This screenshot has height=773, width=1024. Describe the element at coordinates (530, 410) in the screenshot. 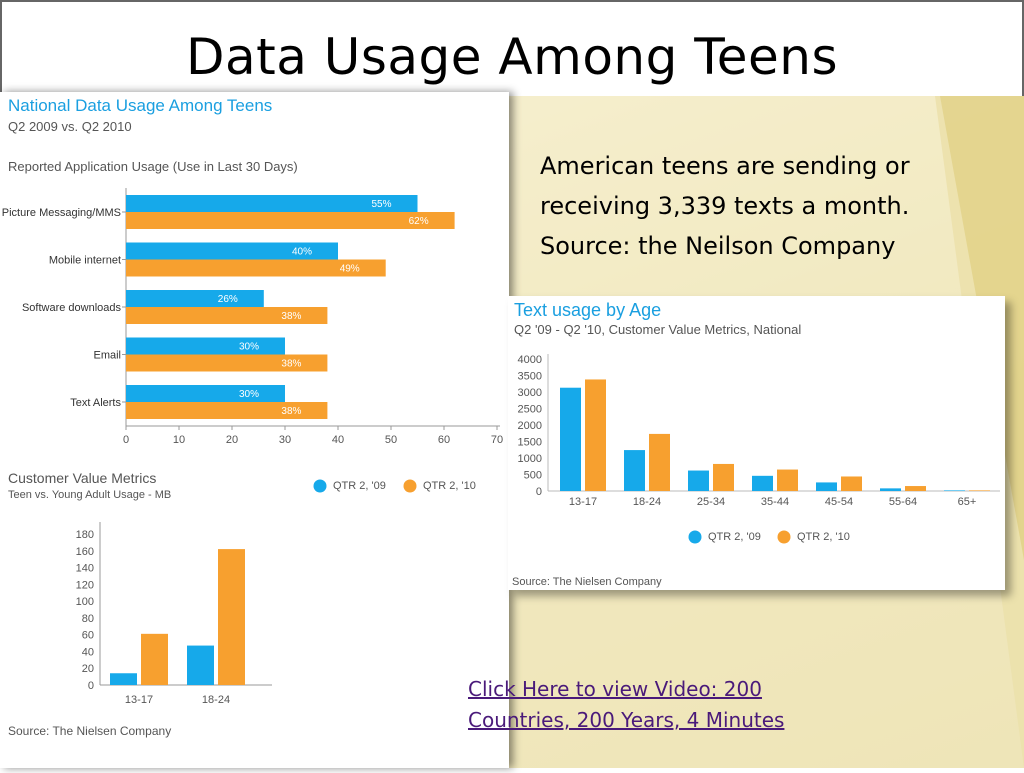

I see `text-usage-y-tick-label: 2500` at that location.